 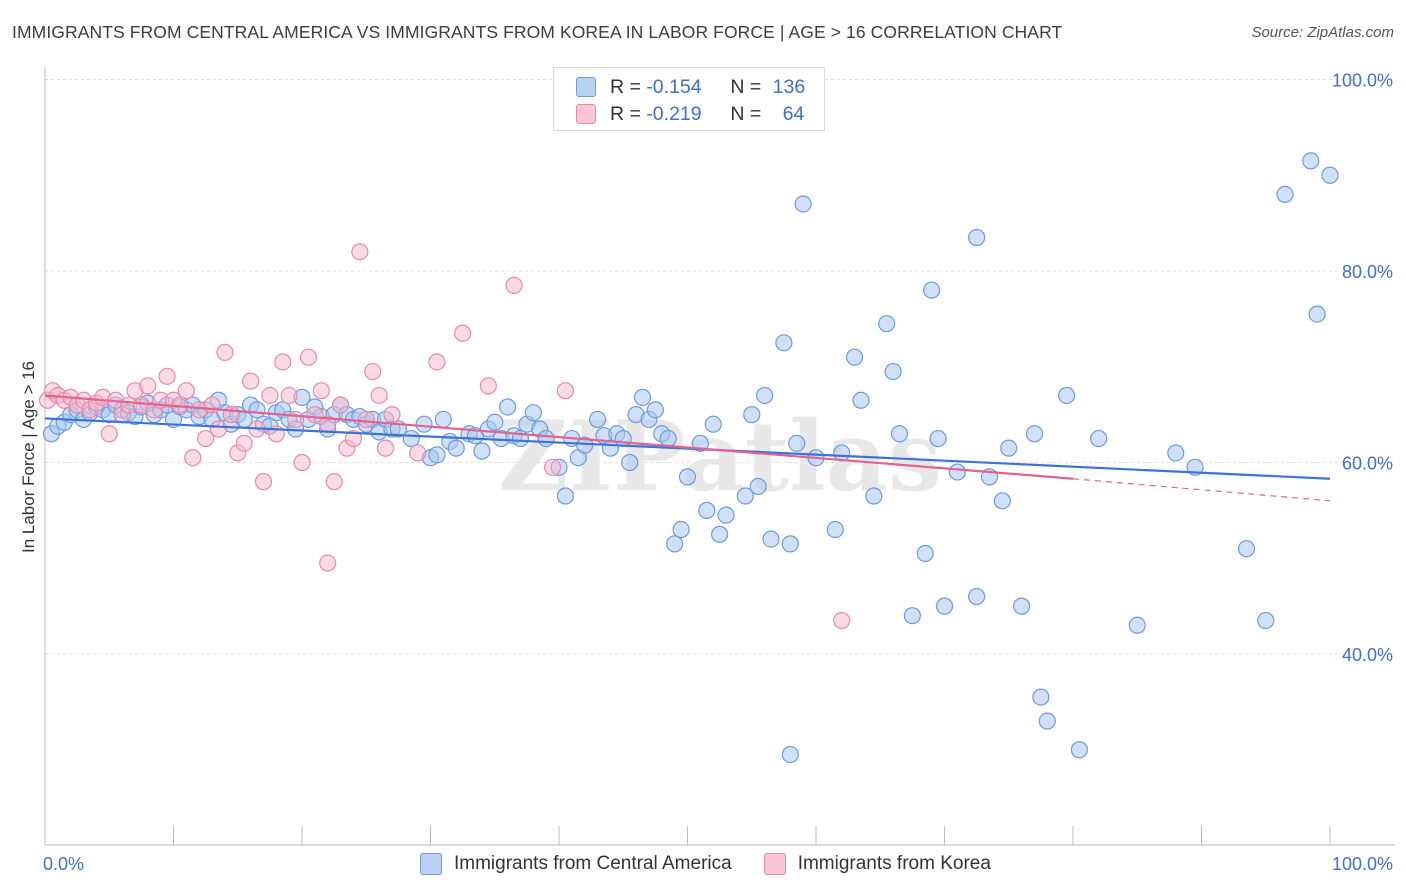 I want to click on y-tick-label: 80.0%, so click(x=1367, y=272).